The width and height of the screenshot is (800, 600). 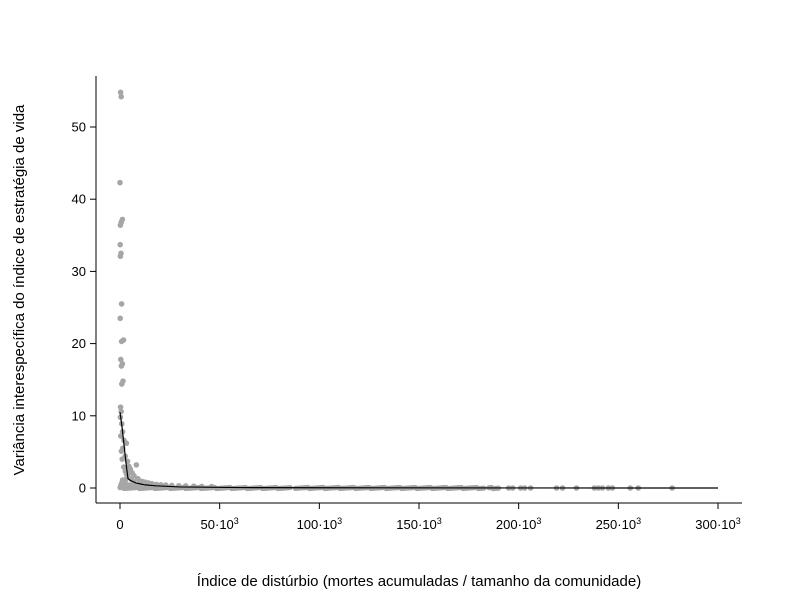 What do you see at coordinates (320, 524) in the screenshot?
I see `x-tick-label: 100·103` at bounding box center [320, 524].